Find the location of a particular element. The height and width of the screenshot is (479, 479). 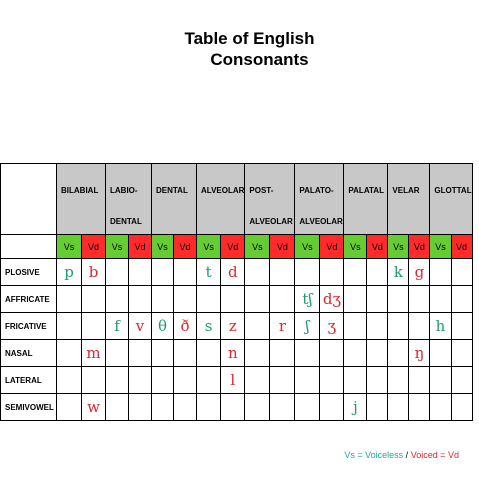

voiceless-symbol: j is located at coordinates (355, 407).